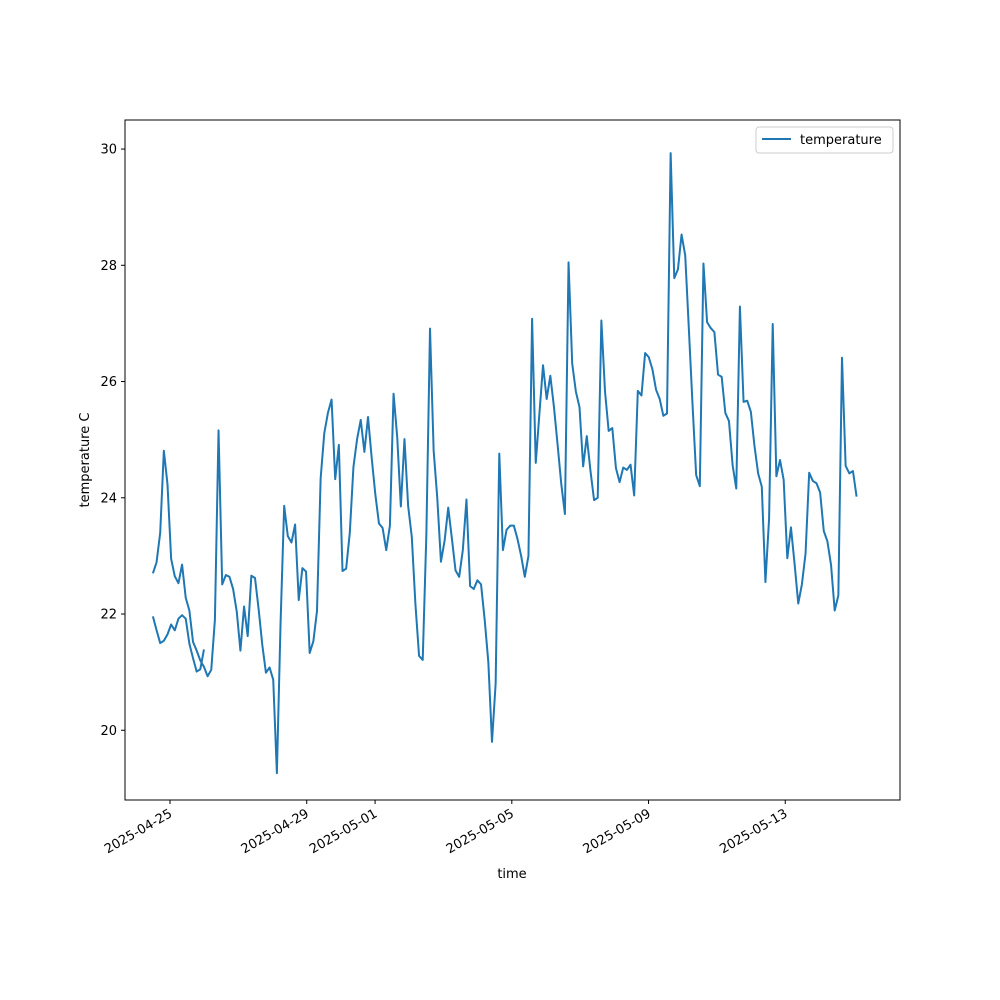 Image resolution: width=1000 pixels, height=1000 pixels. Describe the element at coordinates (108, 731) in the screenshot. I see `y-tick-label: 20` at that location.